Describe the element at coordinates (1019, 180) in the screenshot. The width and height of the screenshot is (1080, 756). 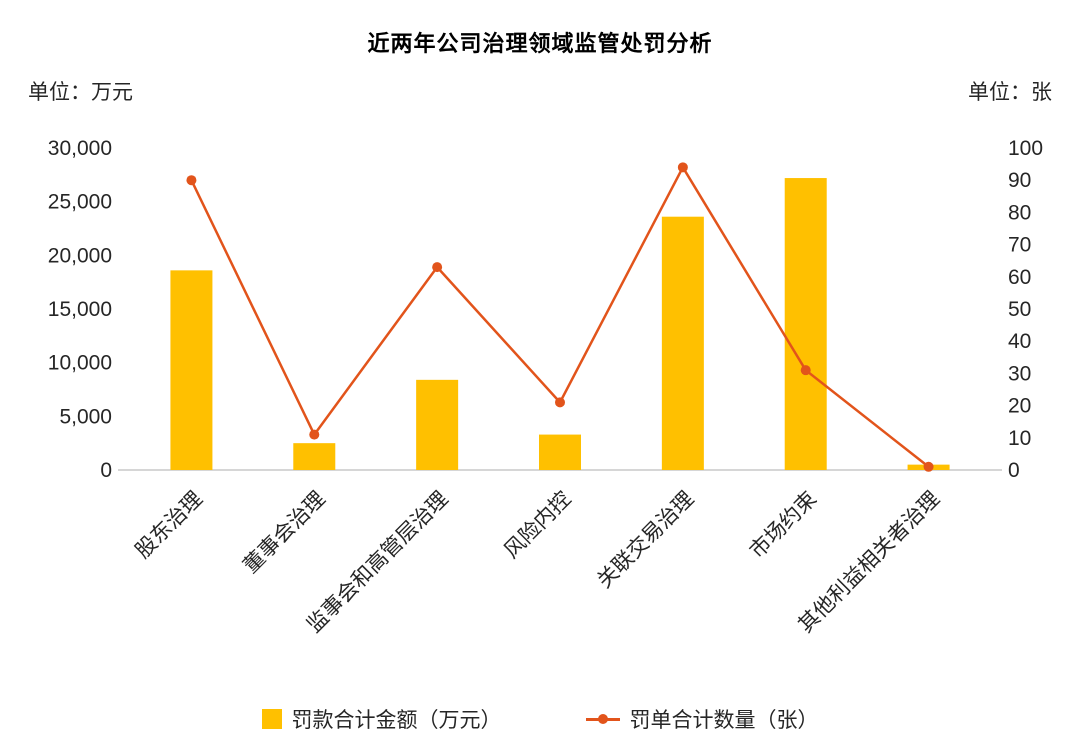
I see `right-axis-tick-label: 90` at that location.